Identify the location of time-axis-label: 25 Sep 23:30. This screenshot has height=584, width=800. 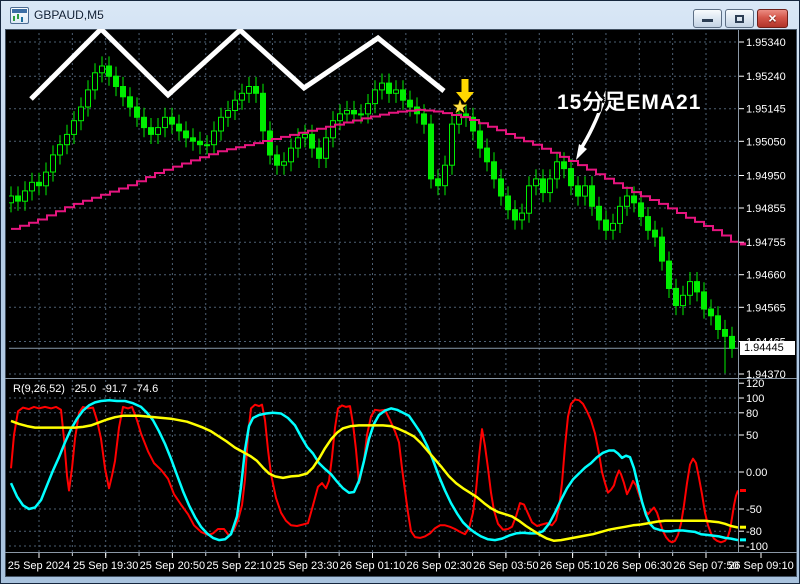
(305, 566).